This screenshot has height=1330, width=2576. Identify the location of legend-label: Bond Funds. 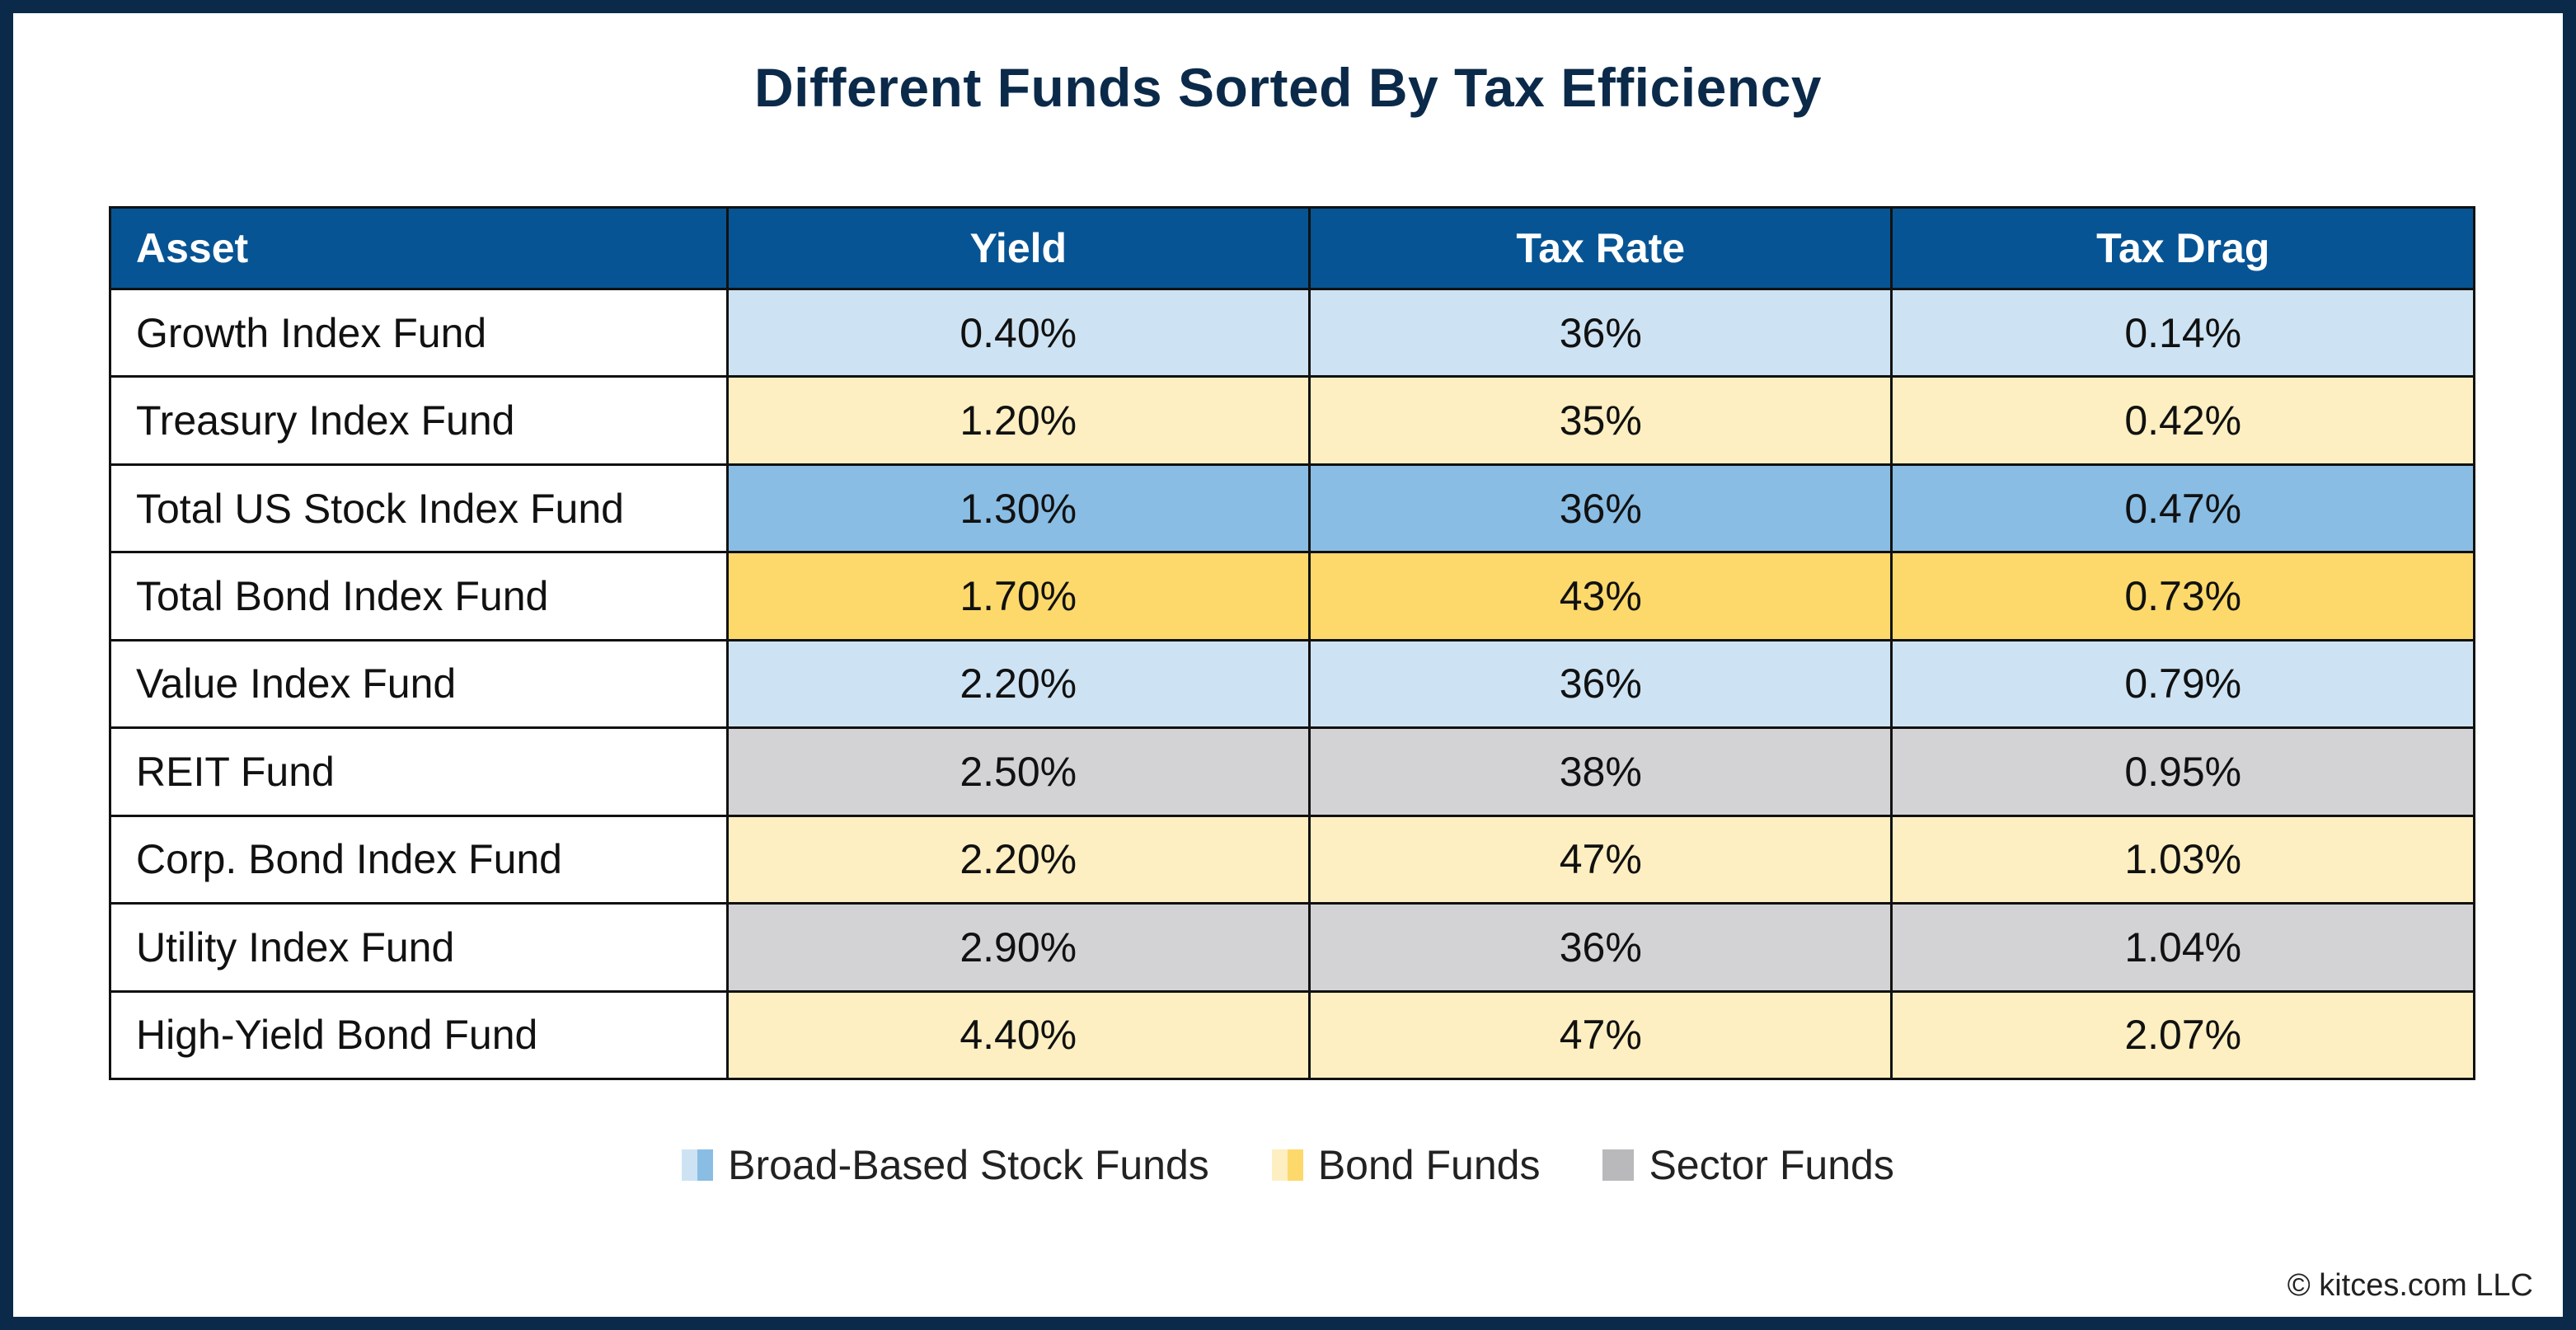
(1429, 1165).